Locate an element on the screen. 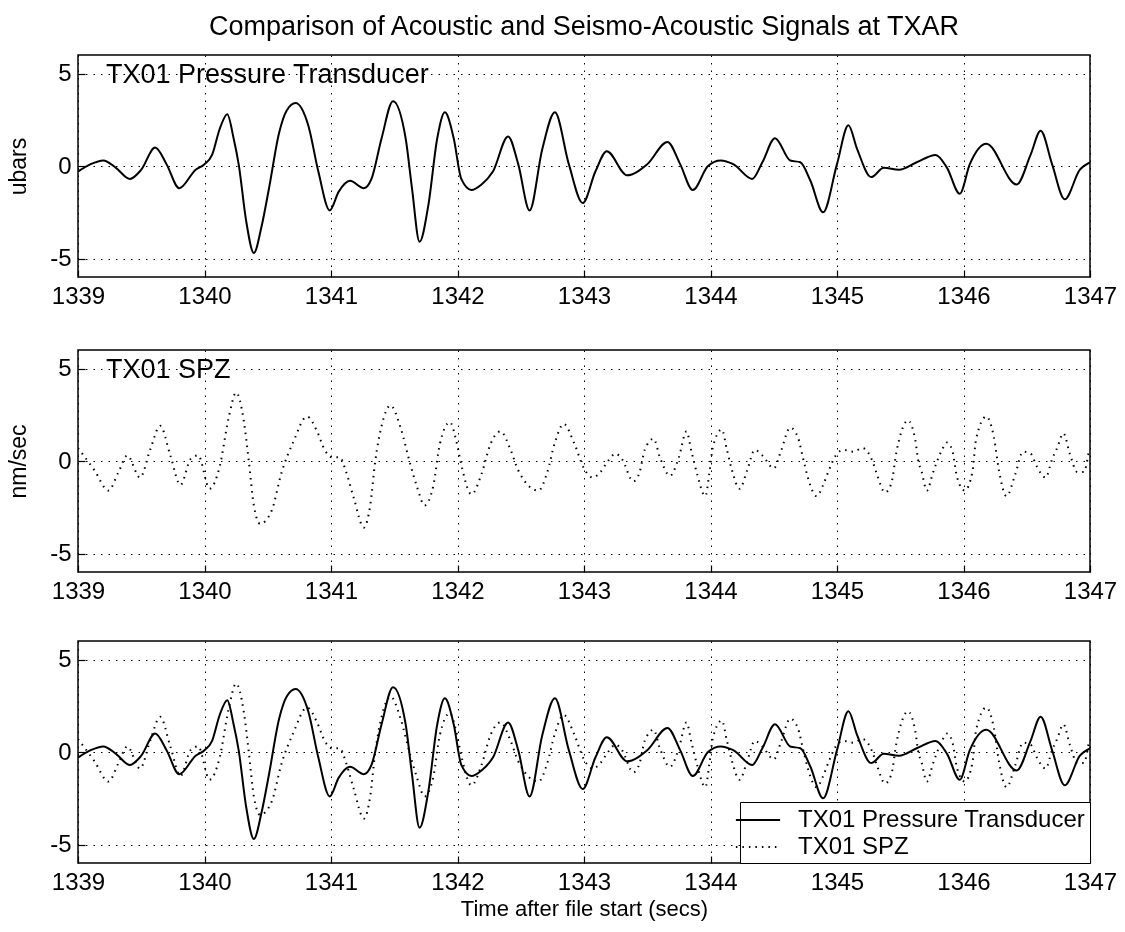 Image resolution: width=1125 pixels, height=932 pixels. y-axis-title: nm/sec is located at coordinates (18, 461).